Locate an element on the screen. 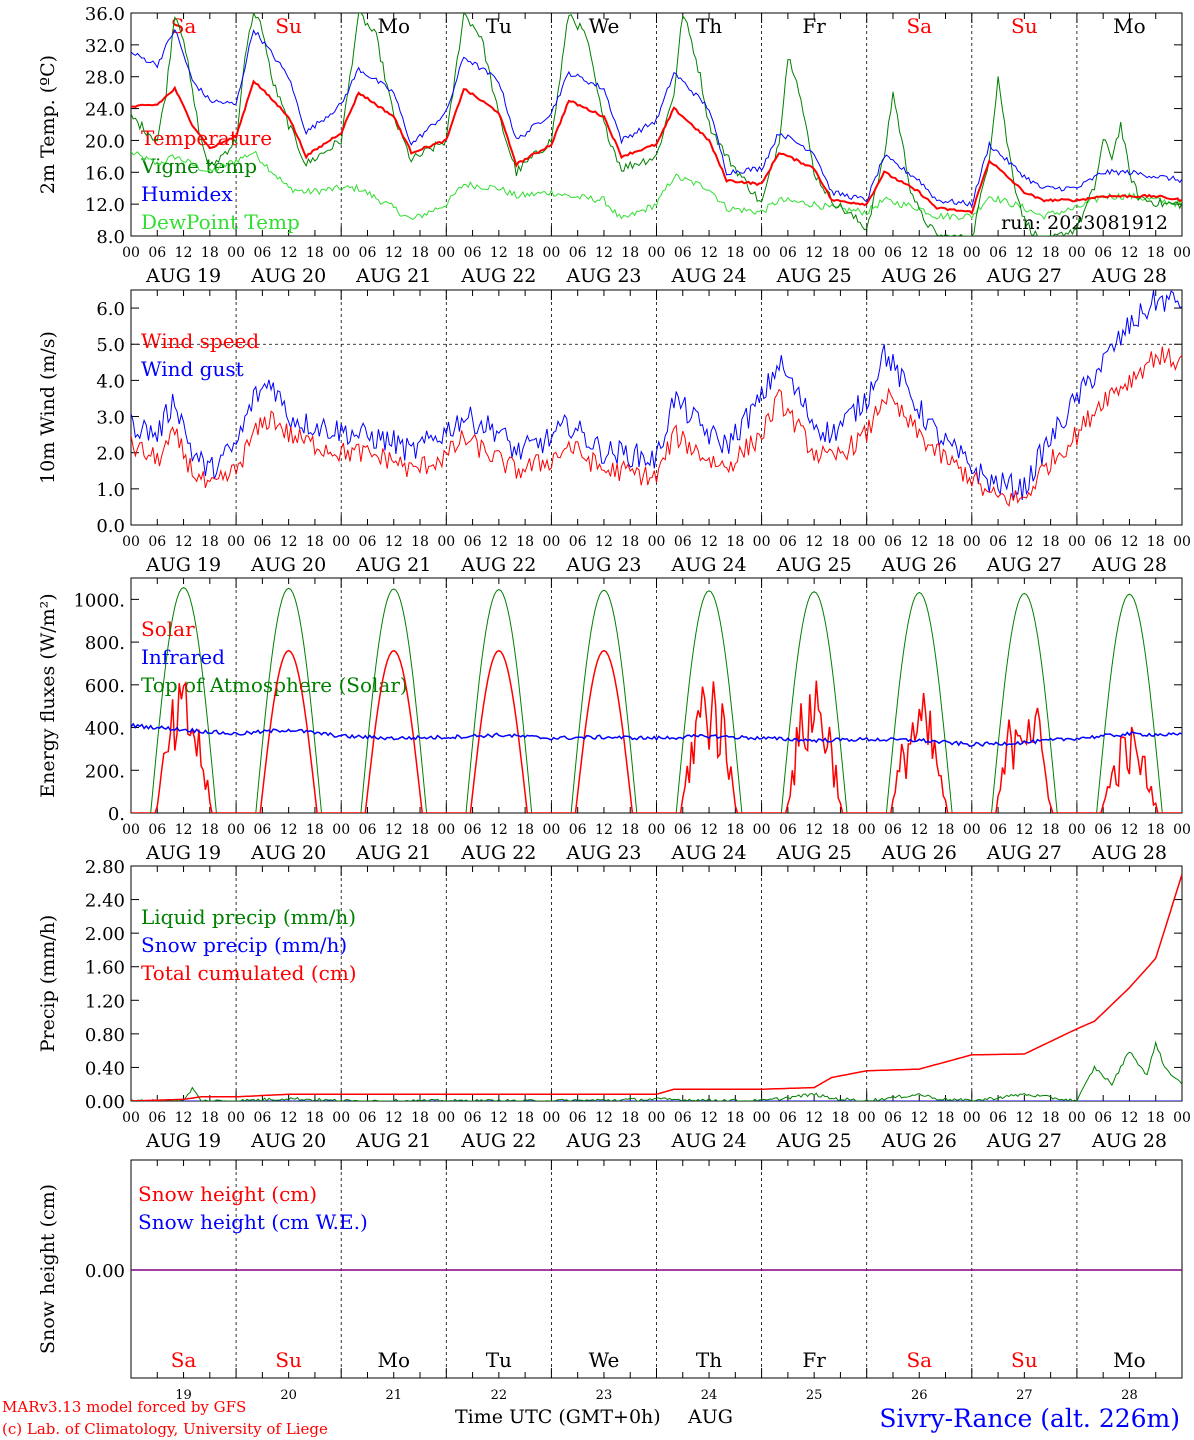 The width and height of the screenshot is (1194, 1440). plot-frame is located at coordinates (656, 124).